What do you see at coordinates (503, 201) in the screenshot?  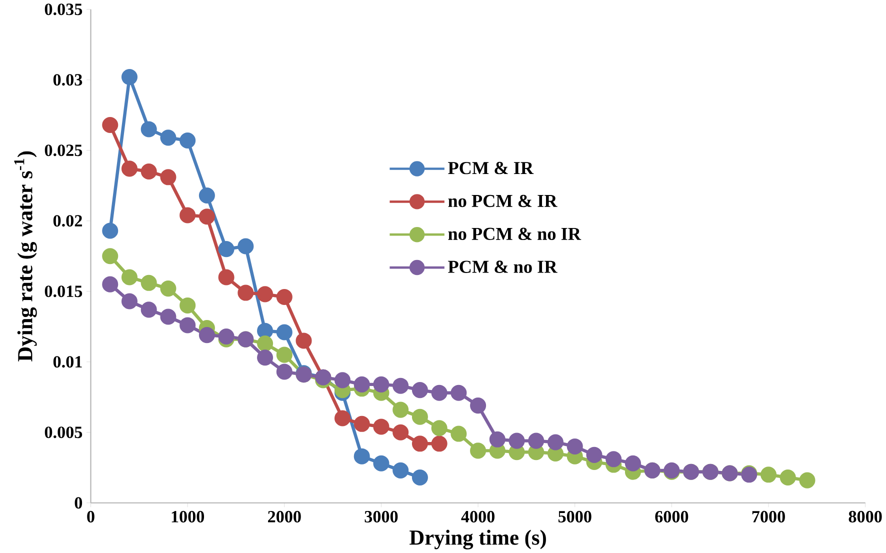 I see `legend-label: no PCM & IR` at bounding box center [503, 201].